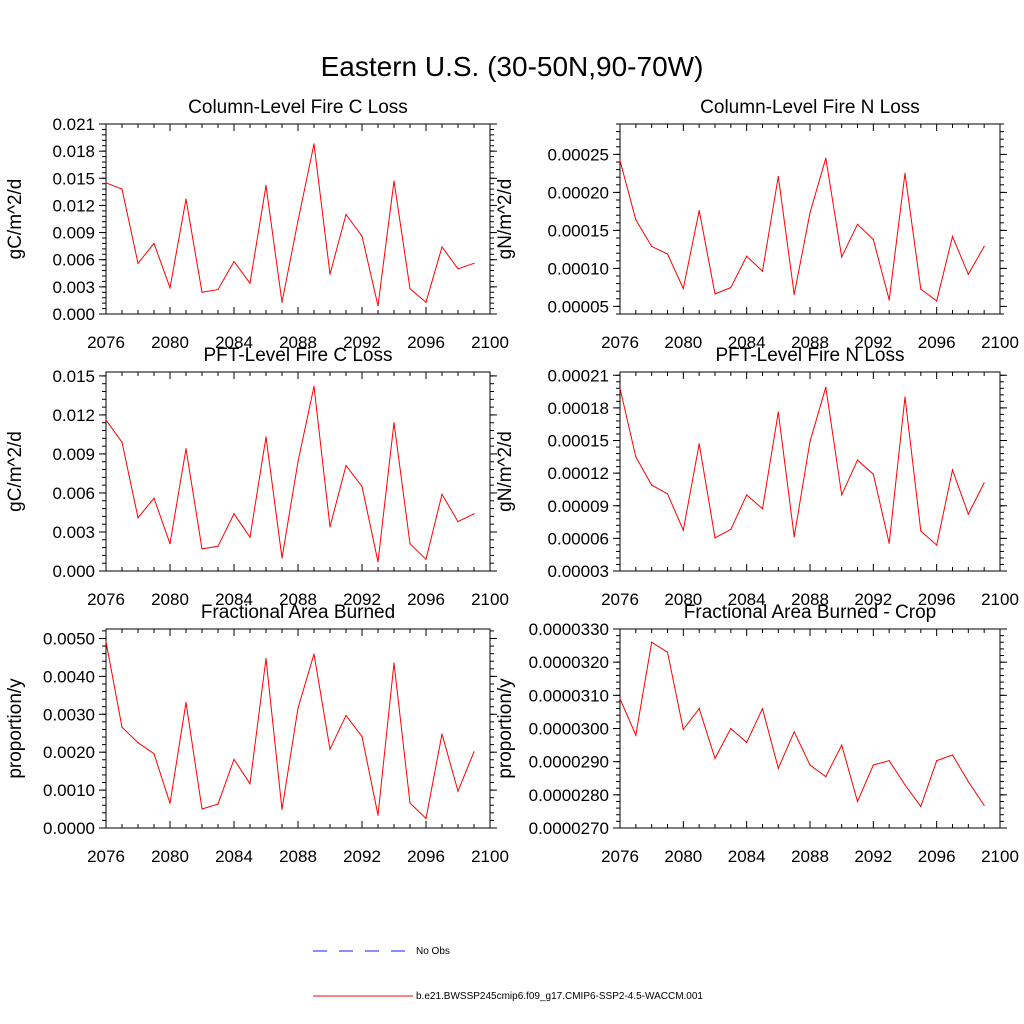 The image size is (1024, 1024). Describe the element at coordinates (578, 192) in the screenshot. I see `y-tick-label: 0.00020` at that location.